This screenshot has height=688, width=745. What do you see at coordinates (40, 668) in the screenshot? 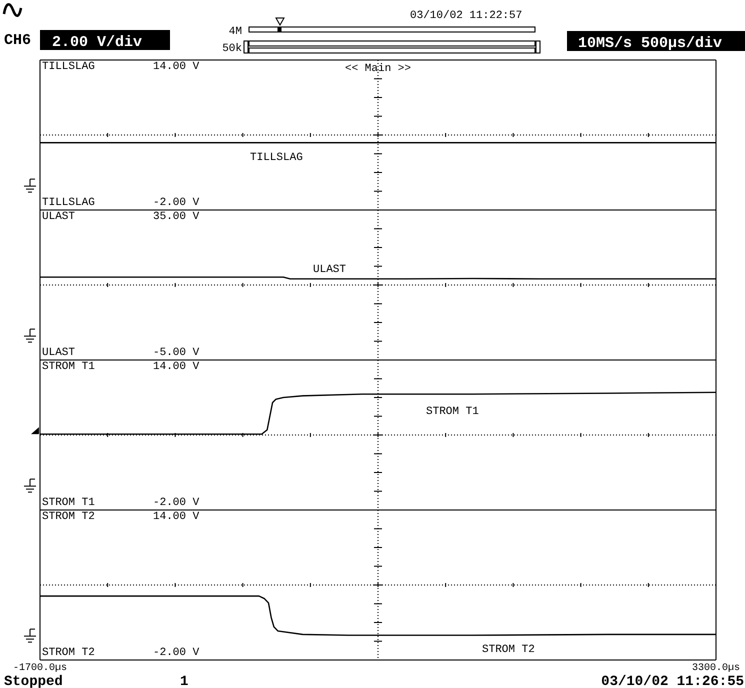
I see `x-tick-label: -1700.0µs` at bounding box center [40, 668].